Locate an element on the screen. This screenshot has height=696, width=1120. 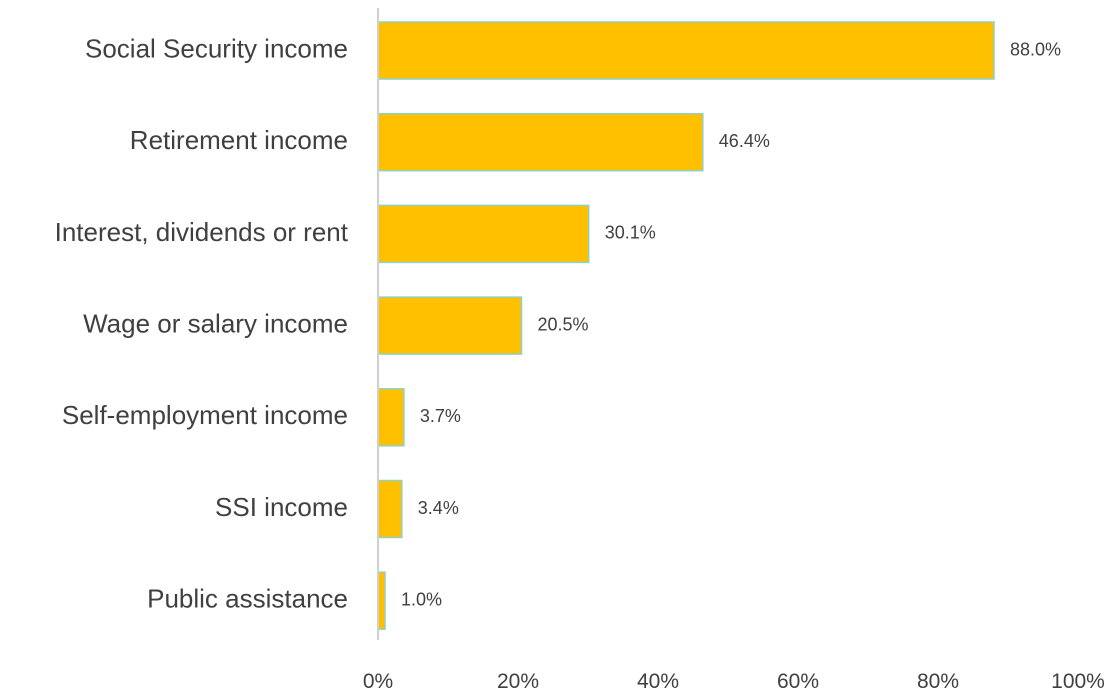
category-label: Wage or salary income is located at coordinates (215, 323).